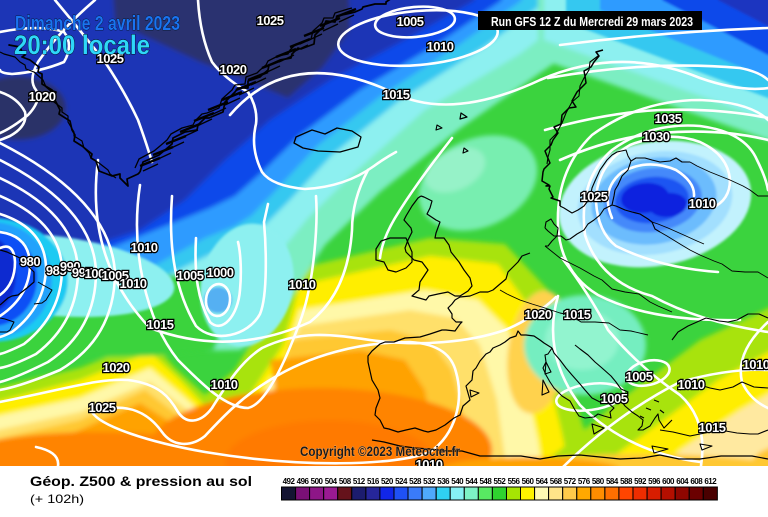 The width and height of the screenshot is (768, 517). What do you see at coordinates (373, 481) in the screenshot?
I see `svg-text: 516` at bounding box center [373, 481].